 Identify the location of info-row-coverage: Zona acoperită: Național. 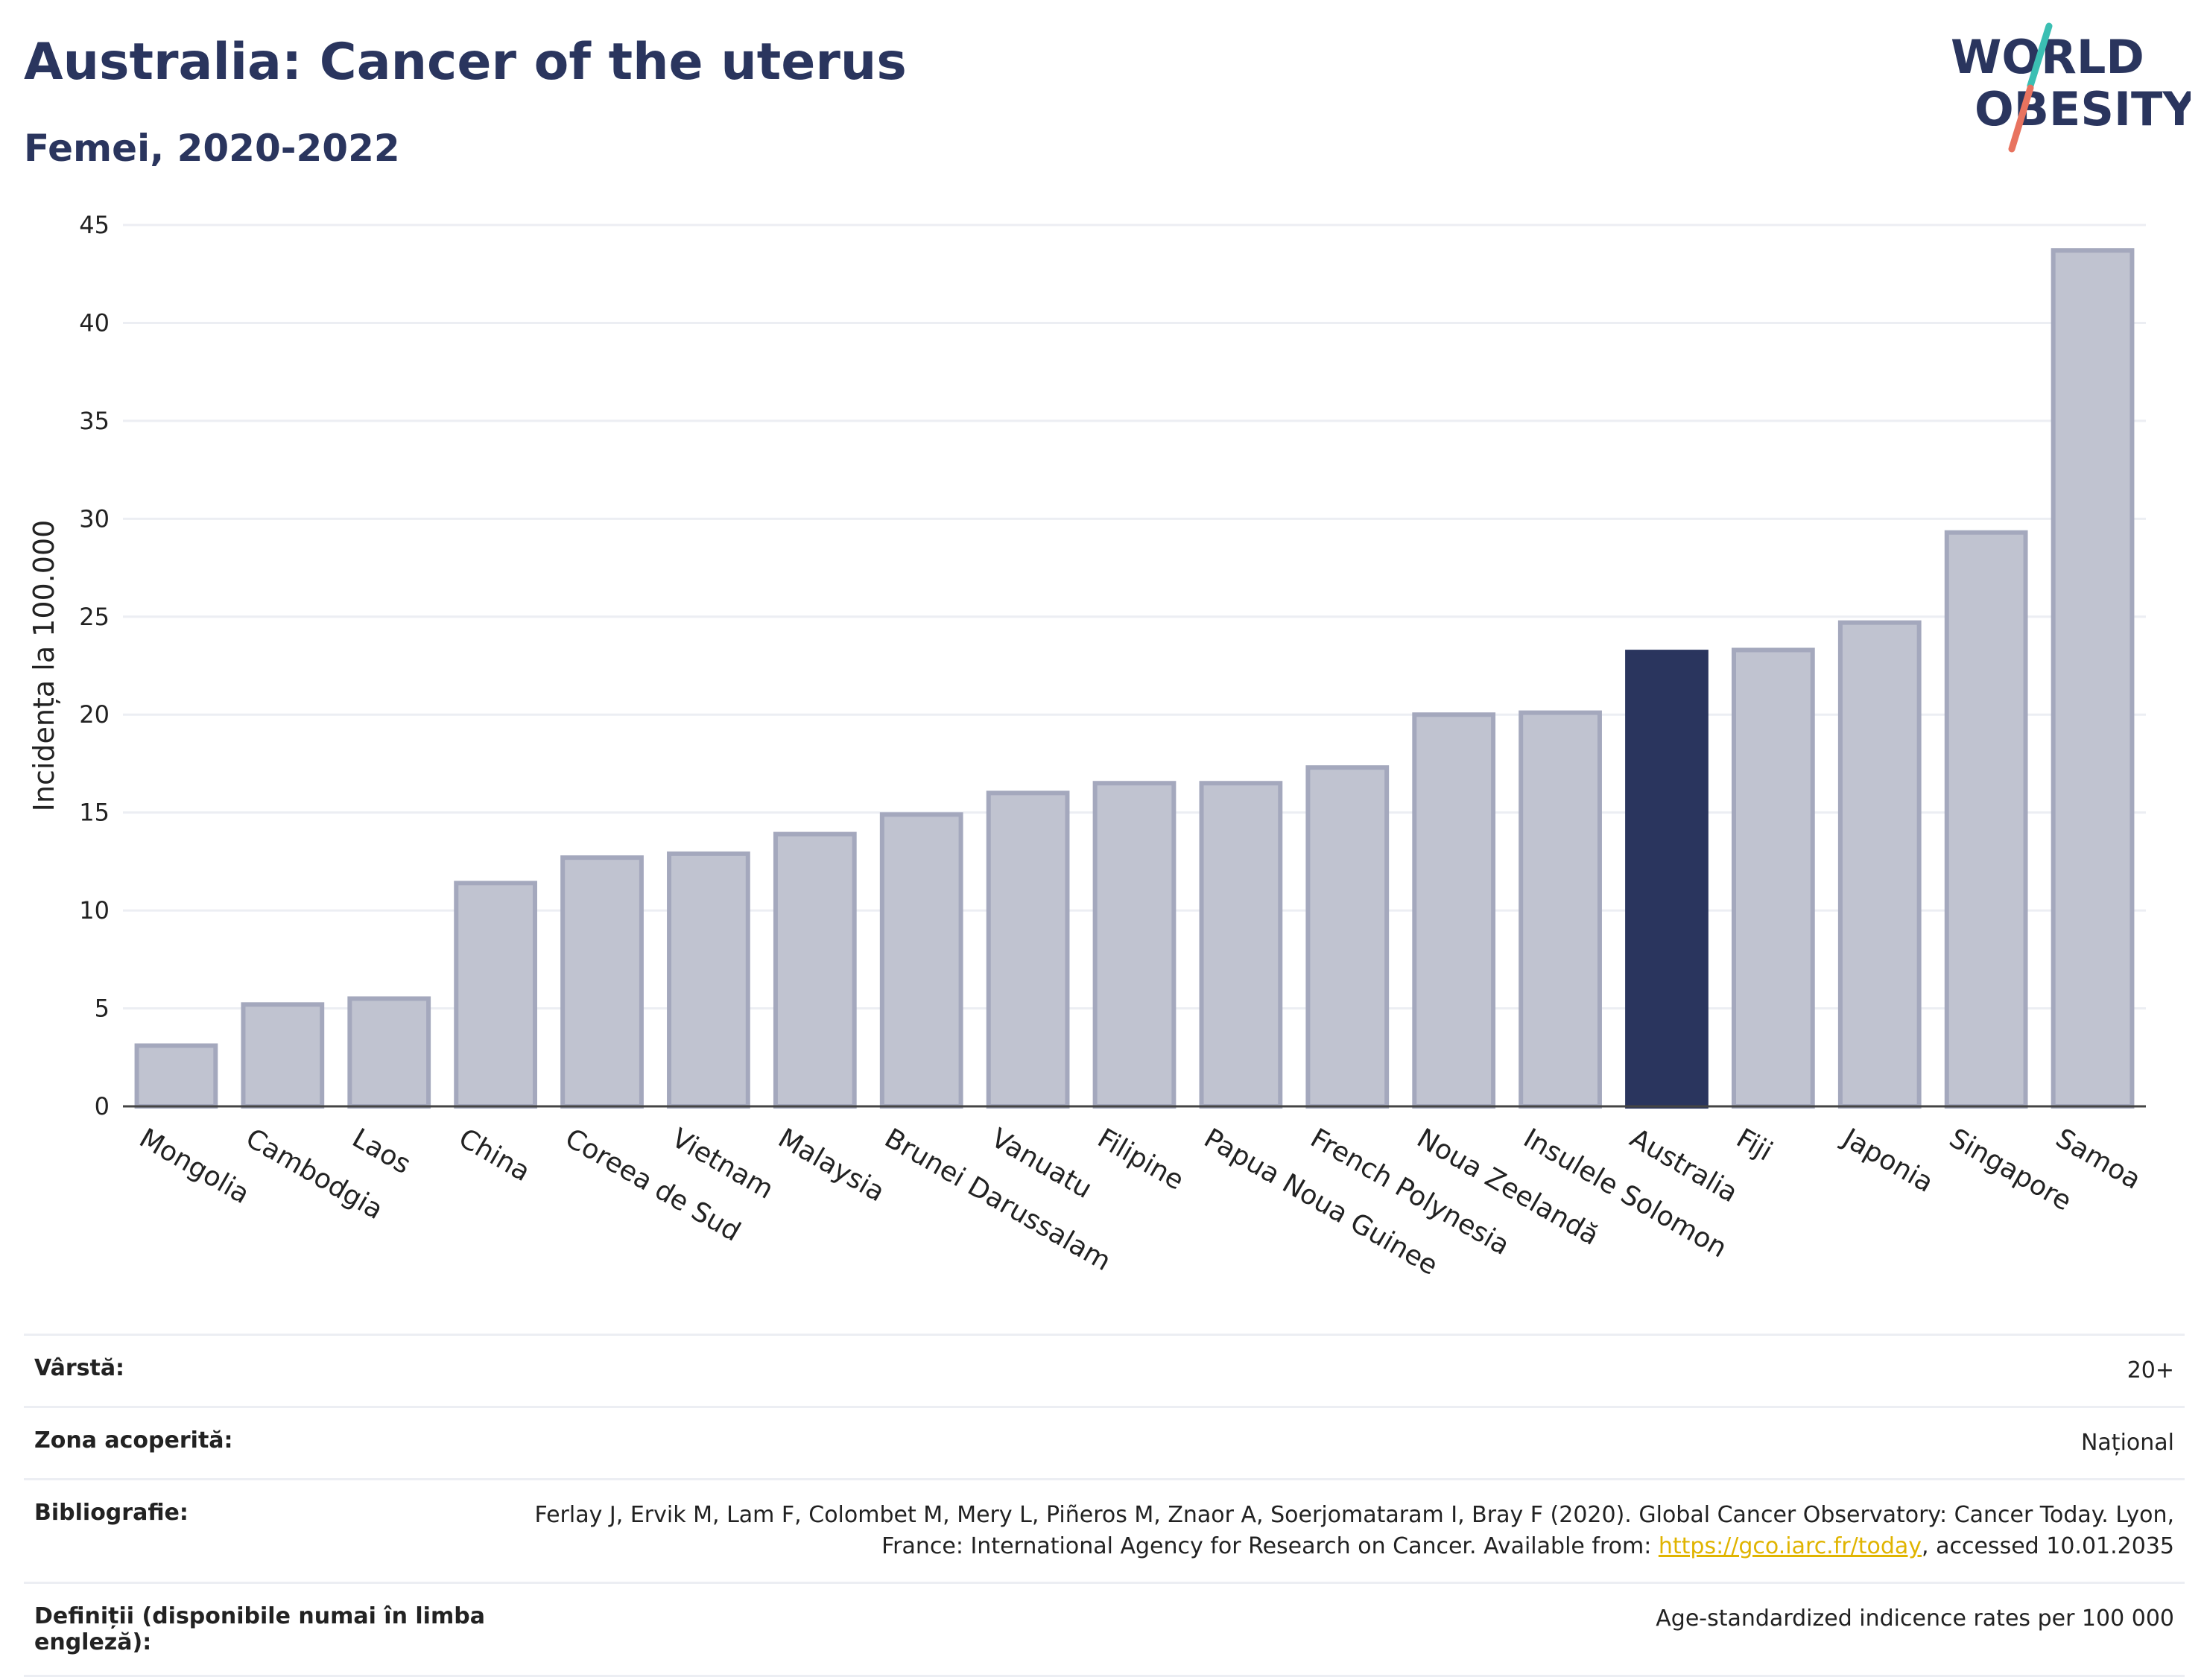
(1104, 1443).